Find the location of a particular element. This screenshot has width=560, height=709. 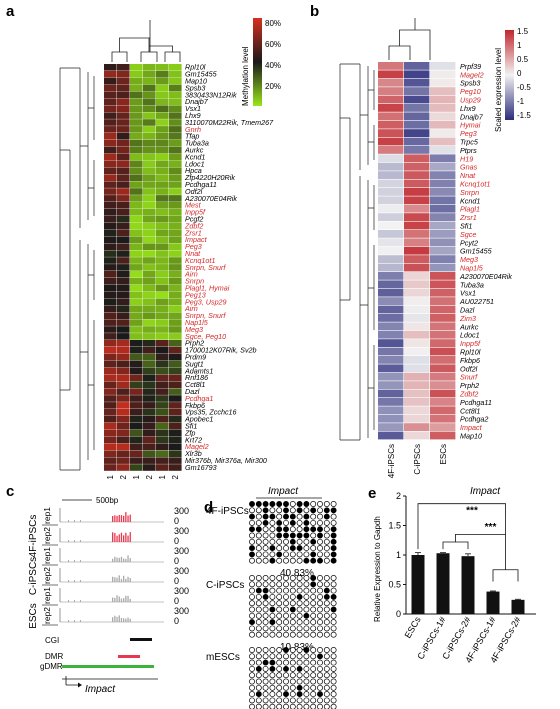

panel-e-ytick-label: 2 is located at coordinates (398, 496).